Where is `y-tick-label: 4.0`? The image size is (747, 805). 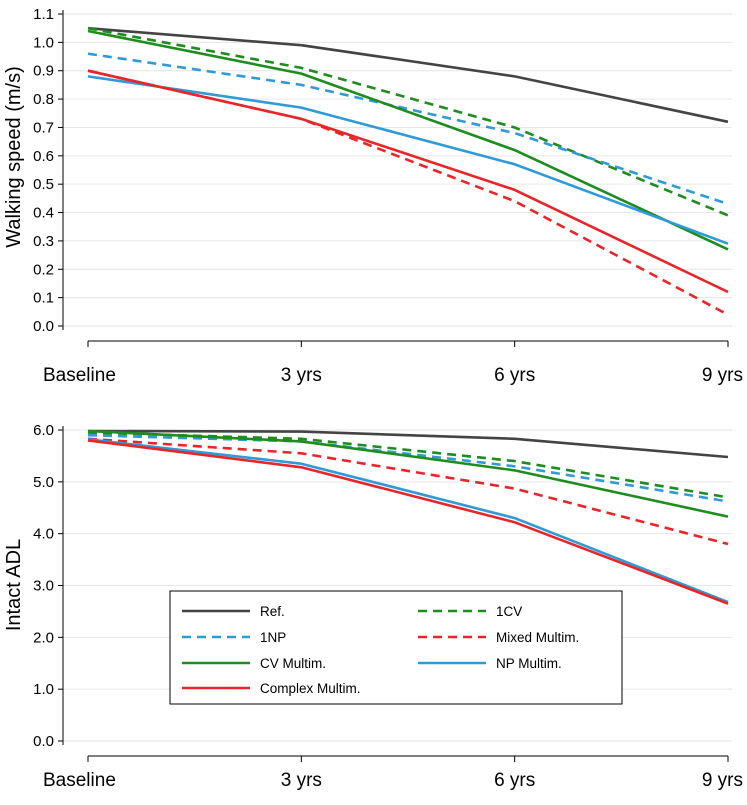 y-tick-label: 4.0 is located at coordinates (43, 534).